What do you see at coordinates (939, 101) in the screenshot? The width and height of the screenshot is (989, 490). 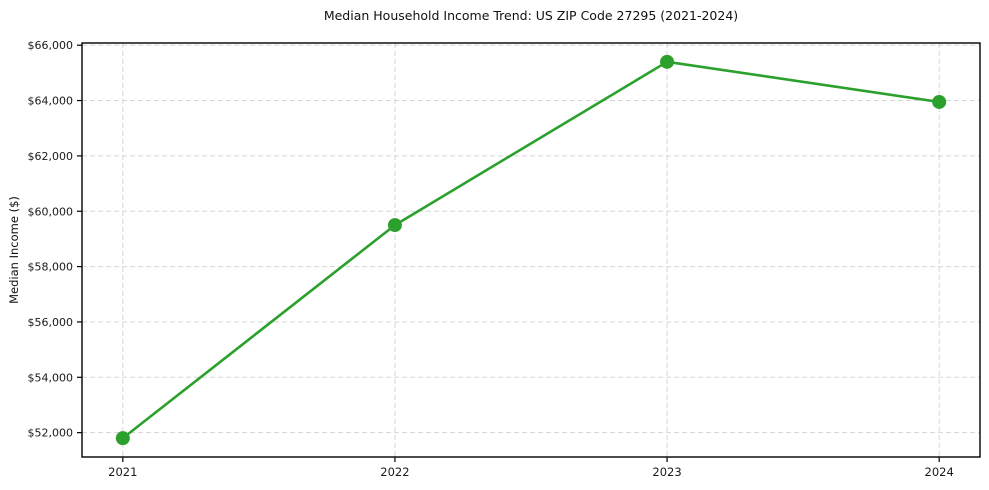 I see `data-point-2024` at bounding box center [939, 101].